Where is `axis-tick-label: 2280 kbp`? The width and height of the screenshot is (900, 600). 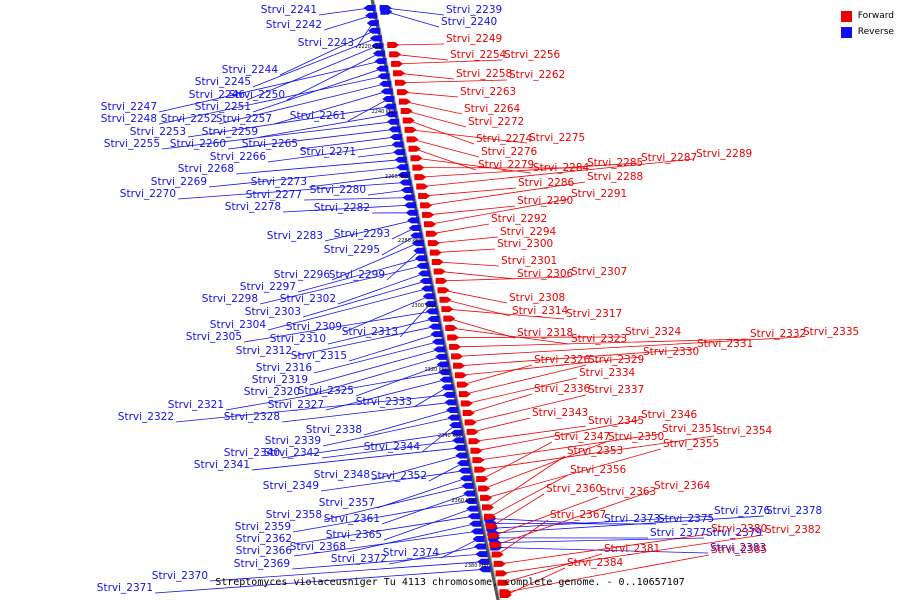
axis-tick-label: 2280 kbp is located at coordinates (410, 241).